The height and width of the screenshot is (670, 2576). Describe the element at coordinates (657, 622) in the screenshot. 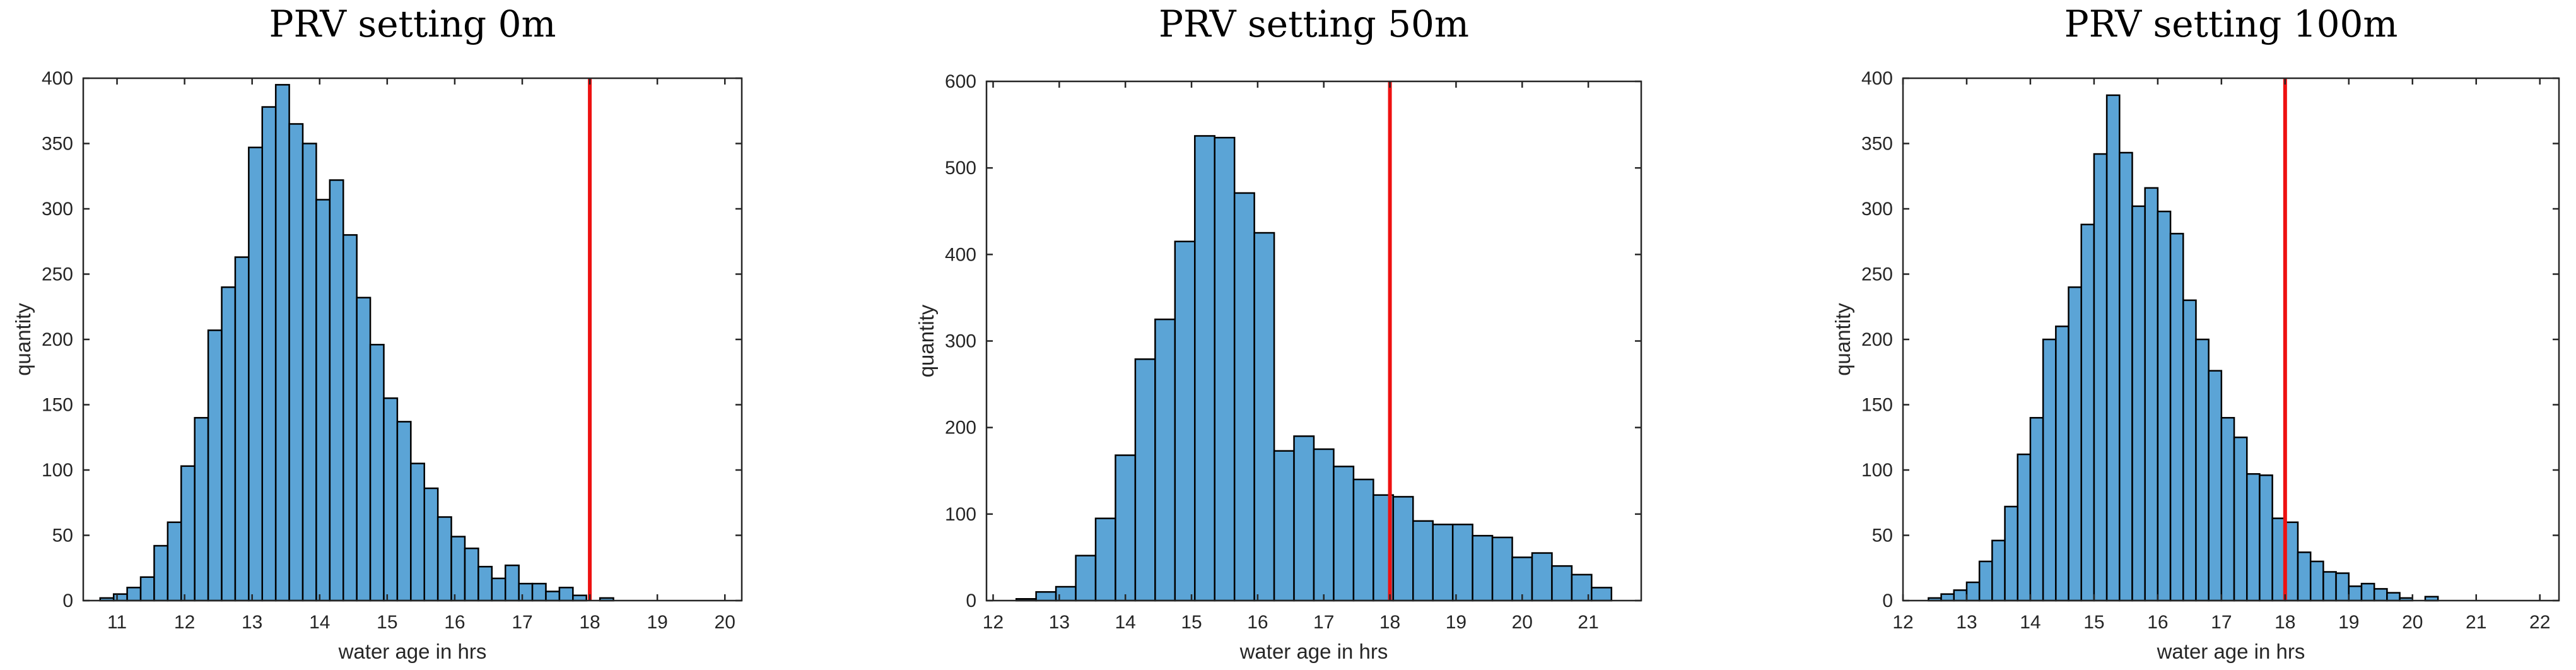

I see `x-tick-label: 19` at that location.